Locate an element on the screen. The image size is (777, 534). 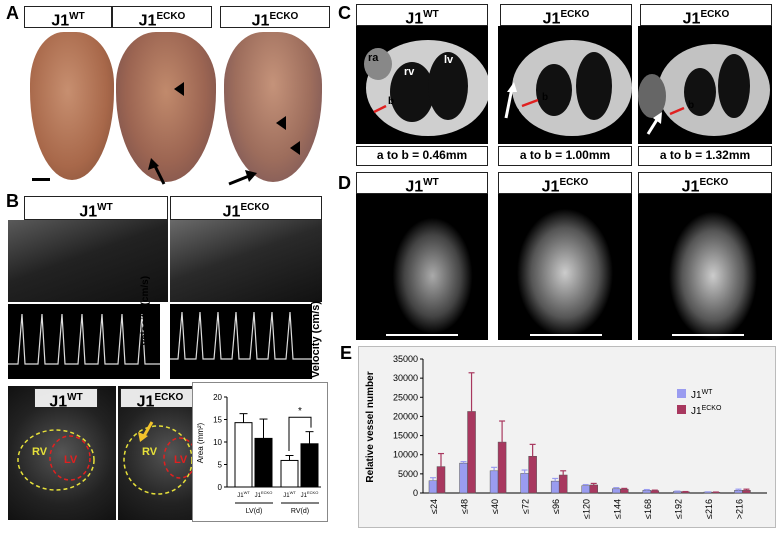
panel-label-e: E is located at coordinates (346, 353).